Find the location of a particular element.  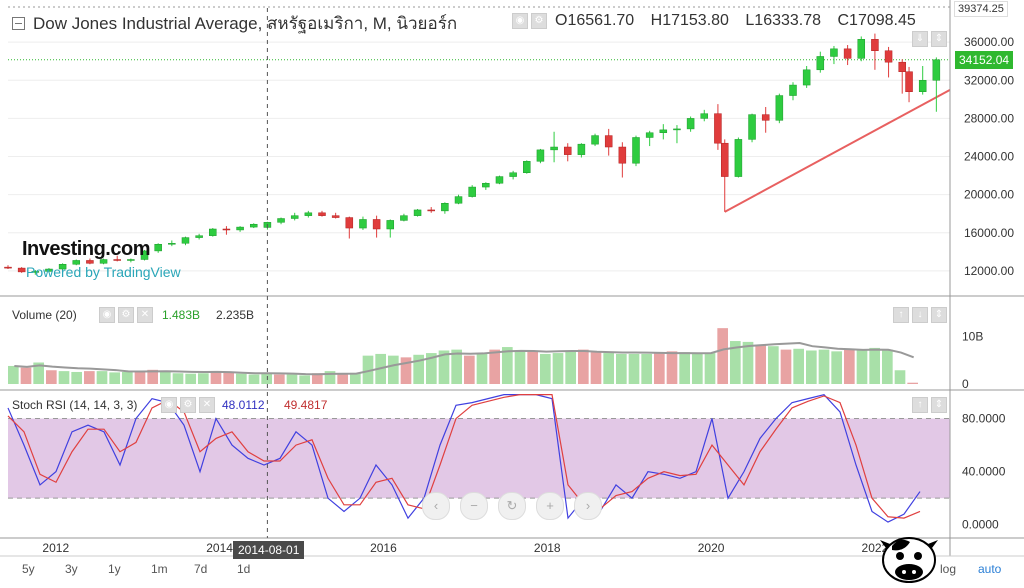

price-tick-label: 16000.00 is located at coordinates (989, 233).